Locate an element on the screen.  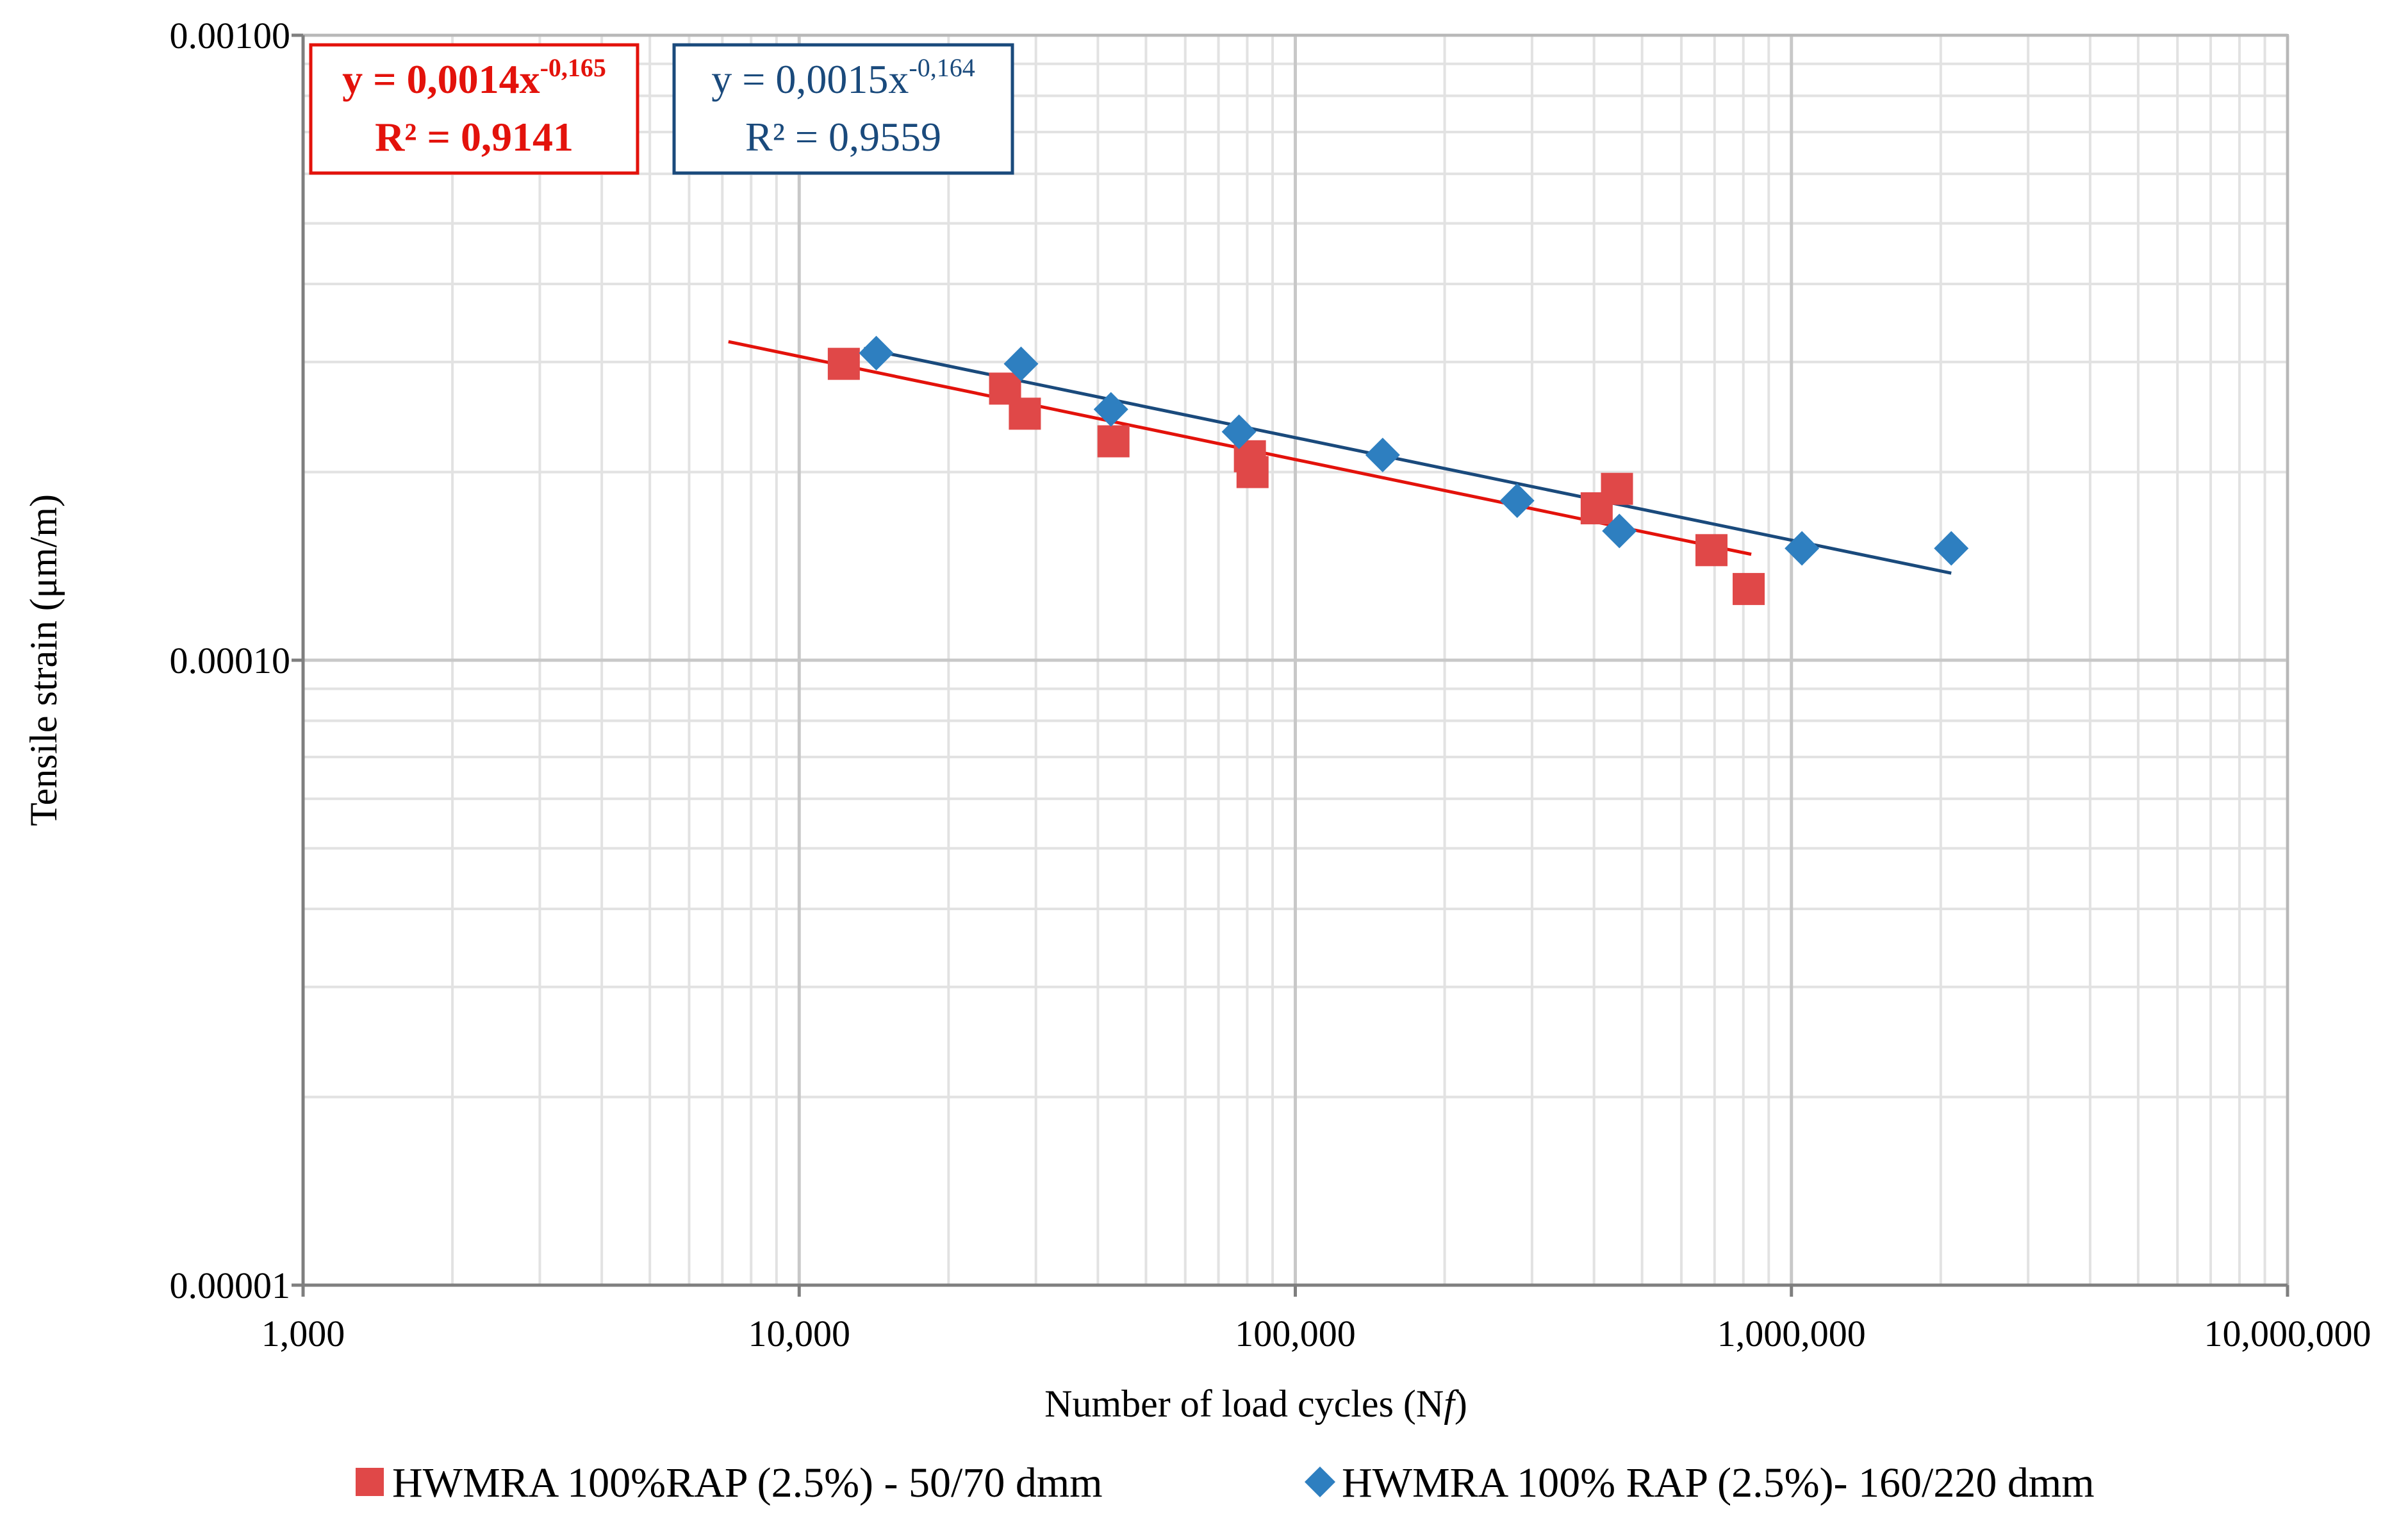
x-tick-label: 10,000 is located at coordinates (799, 1333).